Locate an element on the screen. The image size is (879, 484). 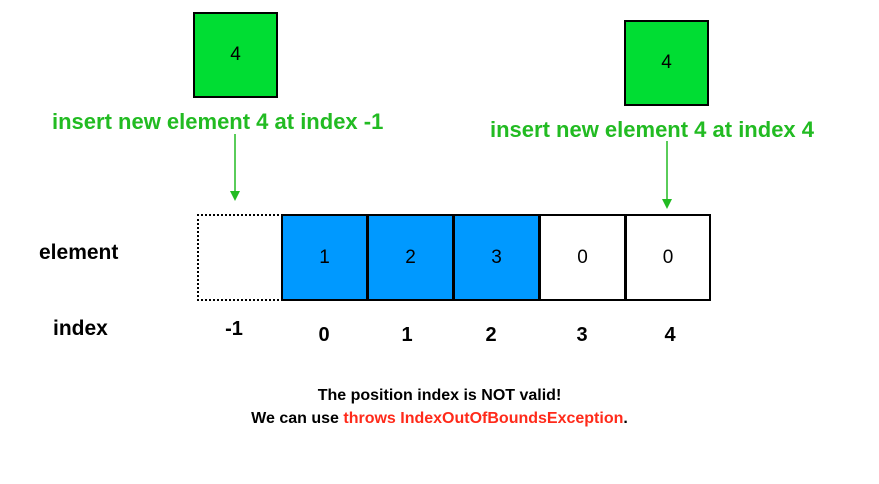
array-cell: 1 is located at coordinates (324, 257).